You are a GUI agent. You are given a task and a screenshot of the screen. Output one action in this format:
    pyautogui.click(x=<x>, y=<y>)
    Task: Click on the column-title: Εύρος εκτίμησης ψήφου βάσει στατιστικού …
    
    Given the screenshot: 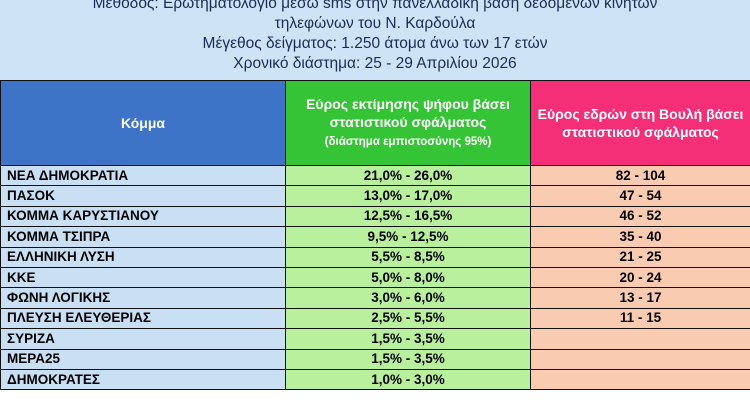 What is the action you would take?
    pyautogui.click(x=408, y=113)
    